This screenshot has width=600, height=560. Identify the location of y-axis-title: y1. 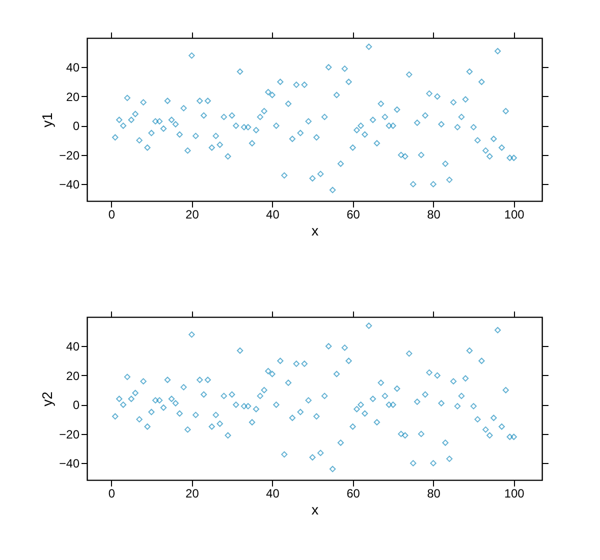
(47, 120).